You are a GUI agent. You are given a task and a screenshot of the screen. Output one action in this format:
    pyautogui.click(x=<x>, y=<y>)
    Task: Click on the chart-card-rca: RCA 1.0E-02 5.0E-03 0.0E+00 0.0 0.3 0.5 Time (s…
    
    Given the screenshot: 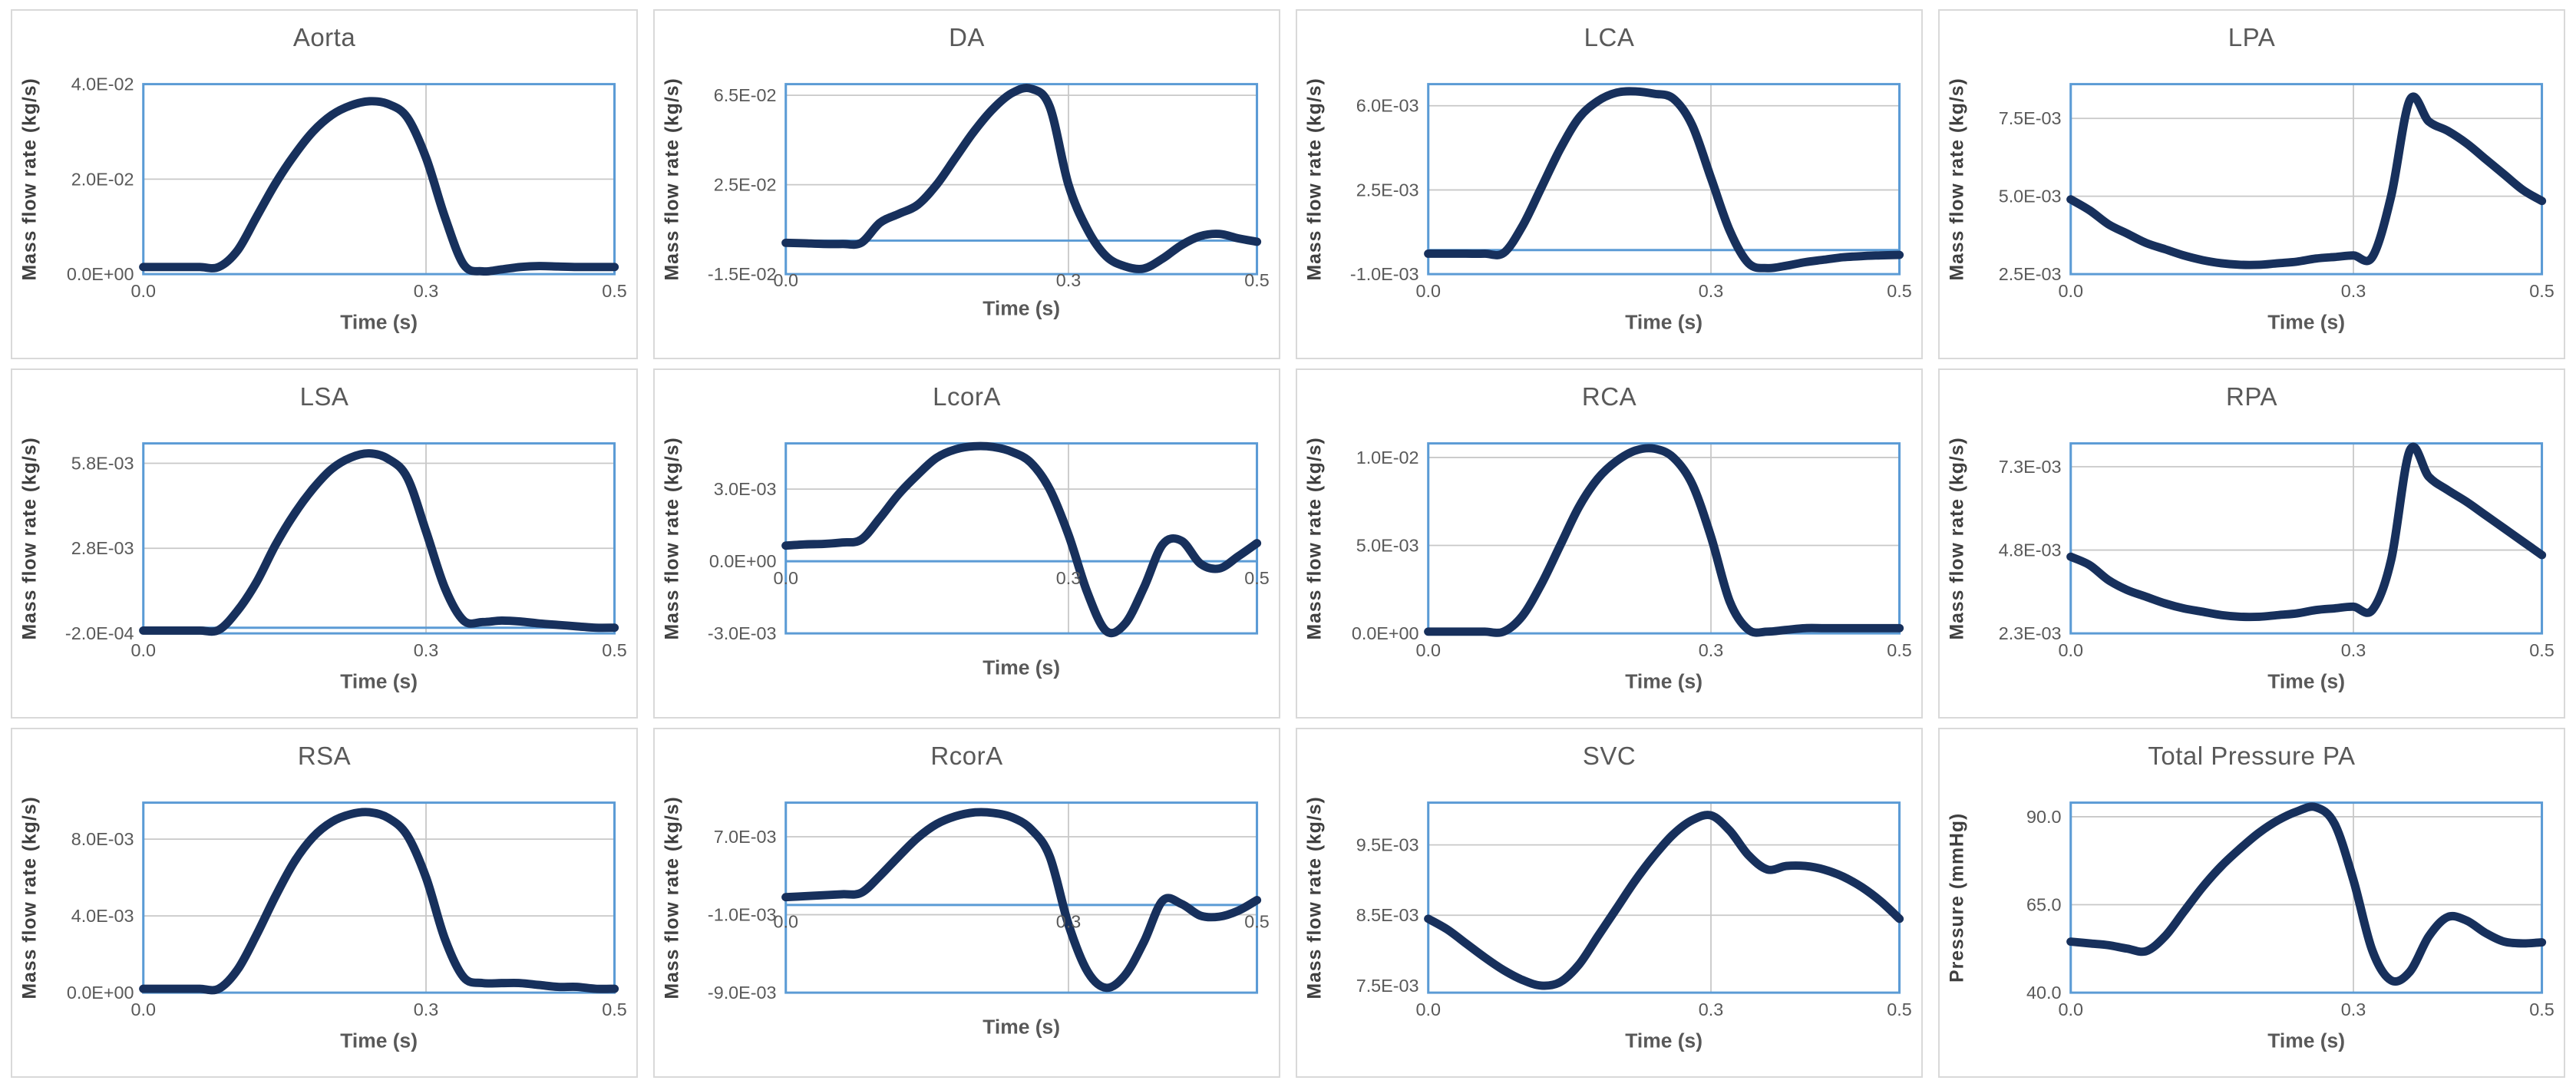 What is the action you would take?
    pyautogui.click(x=1609, y=543)
    